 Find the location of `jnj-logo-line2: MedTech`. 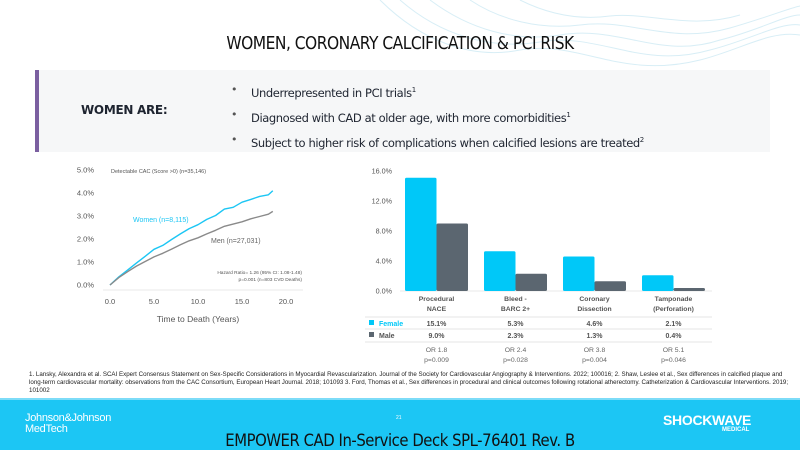

jnj-logo-line2: MedTech is located at coordinates (46, 429).